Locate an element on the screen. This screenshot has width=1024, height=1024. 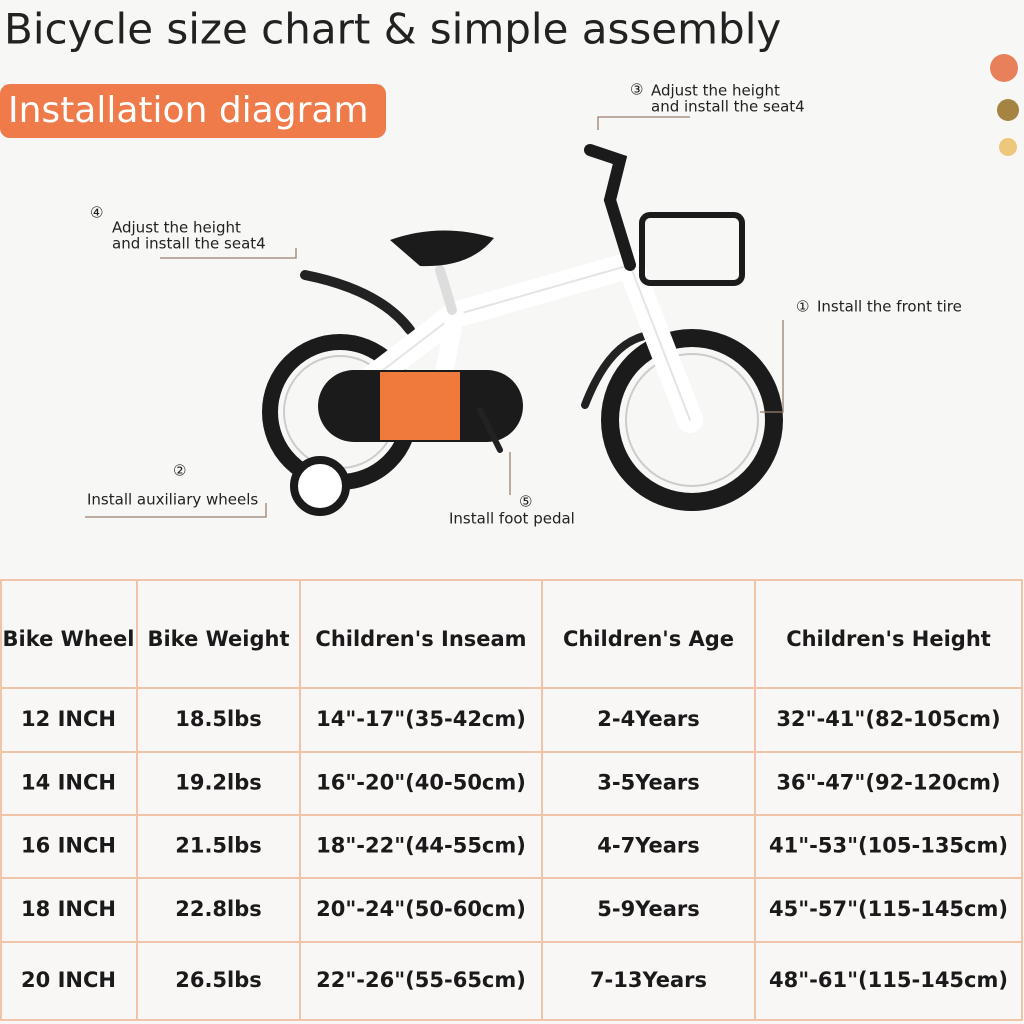
table-cell: 45"-57"(115-145cm) is located at coordinates (888, 909).